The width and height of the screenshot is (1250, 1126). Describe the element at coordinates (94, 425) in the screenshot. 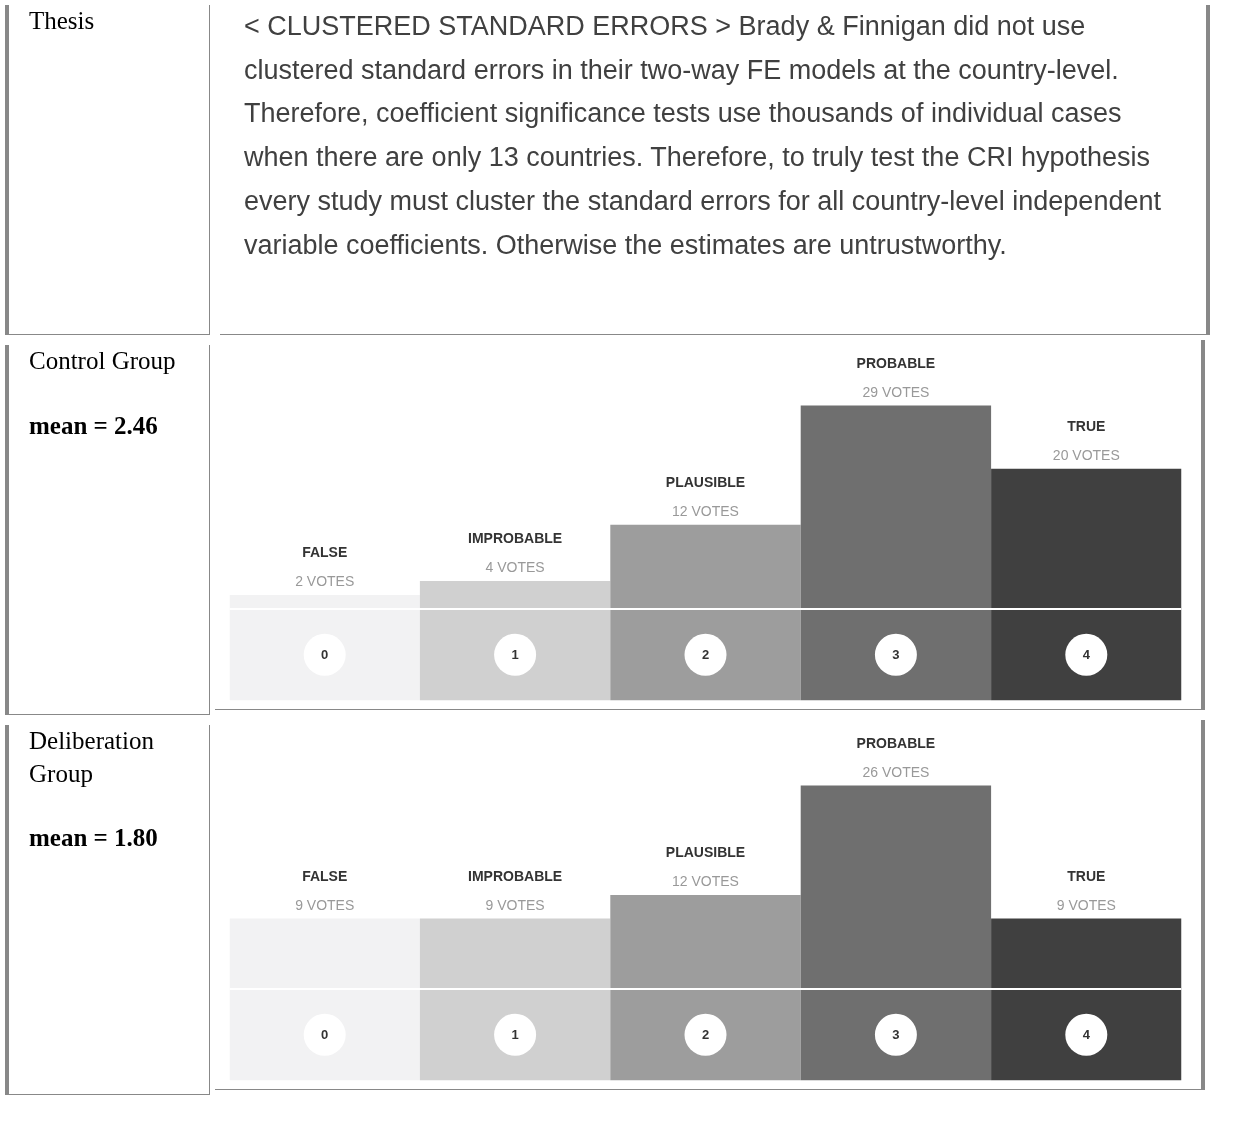

I see `chart-subtitle: mean = 2.46` at that location.